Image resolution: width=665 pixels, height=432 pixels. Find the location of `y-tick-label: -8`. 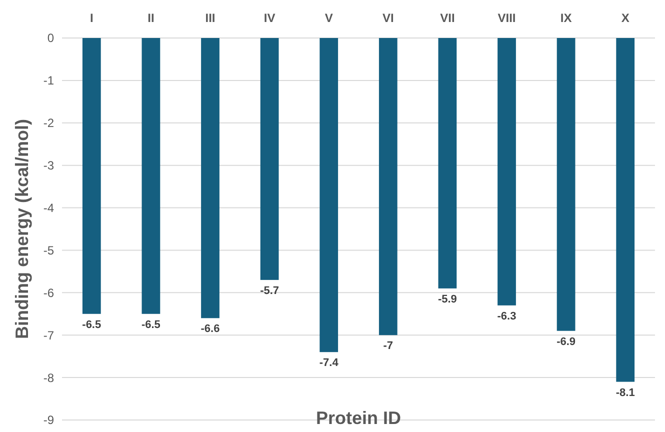

y-tick-label: -8 is located at coordinates (48, 377).